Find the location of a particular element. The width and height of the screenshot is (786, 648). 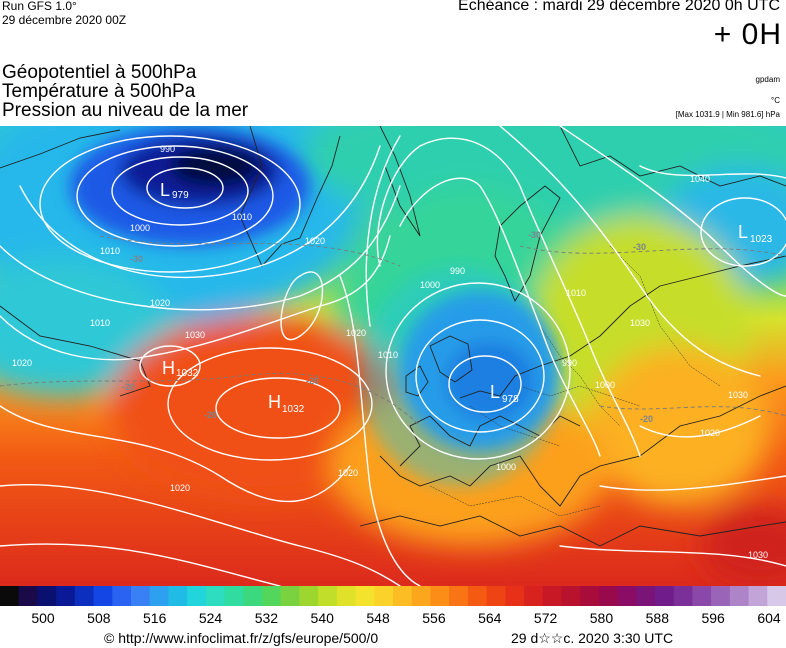

layer-title-pressure: Pression au niveau de la mer is located at coordinates (125, 110).